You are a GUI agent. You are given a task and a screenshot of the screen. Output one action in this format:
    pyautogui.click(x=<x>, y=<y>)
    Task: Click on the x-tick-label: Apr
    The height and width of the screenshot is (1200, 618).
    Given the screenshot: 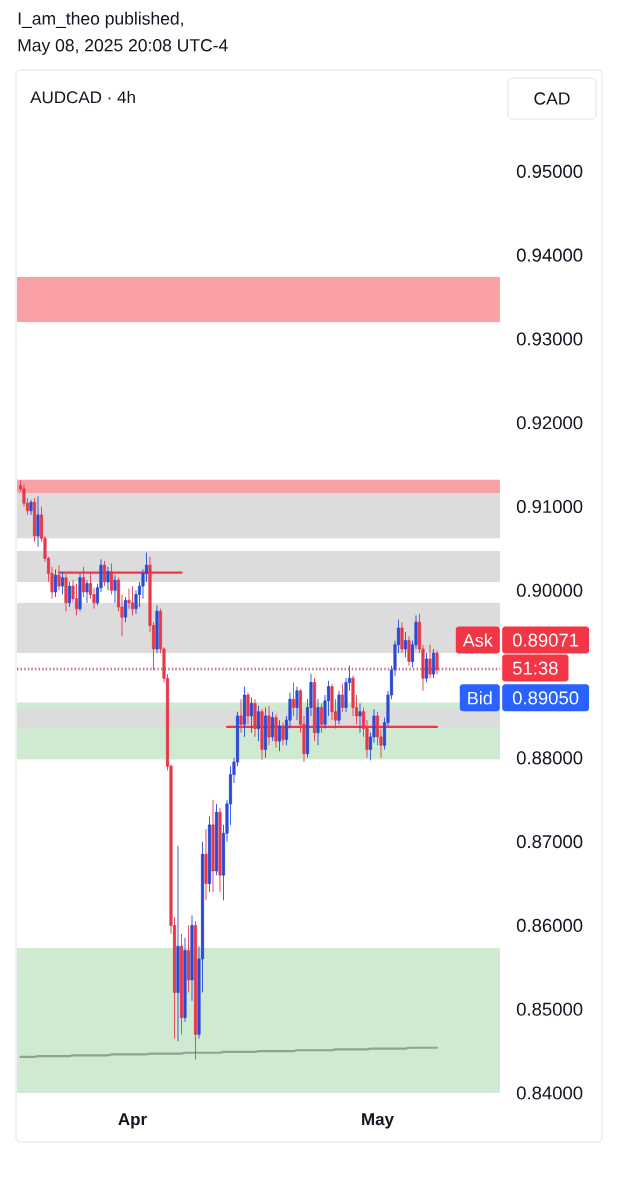 What is the action you would take?
    pyautogui.click(x=132, y=1121)
    